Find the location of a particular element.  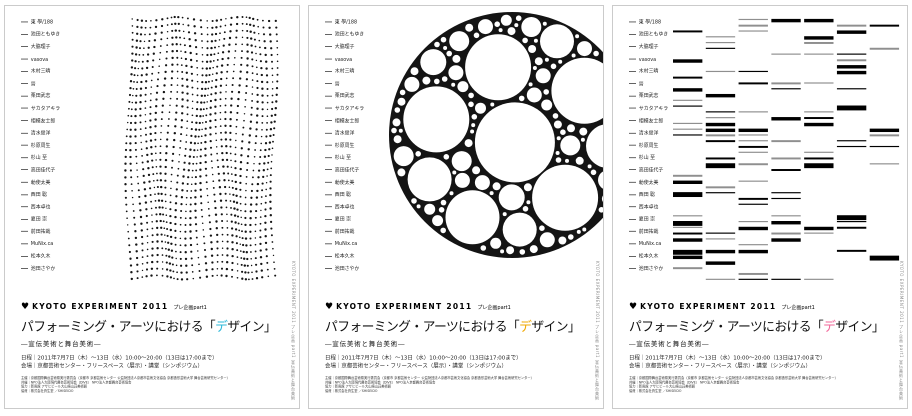

list-item: 大脇理子 is located at coordinates (36, 46).